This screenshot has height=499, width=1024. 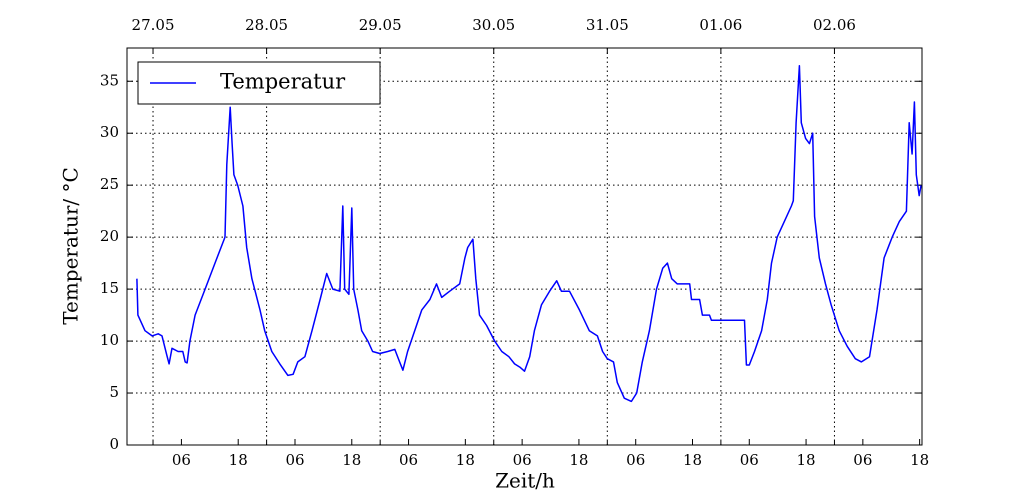 What do you see at coordinates (266, 25) in the screenshot?
I see `x2-tick-label: 28.05` at bounding box center [266, 25].